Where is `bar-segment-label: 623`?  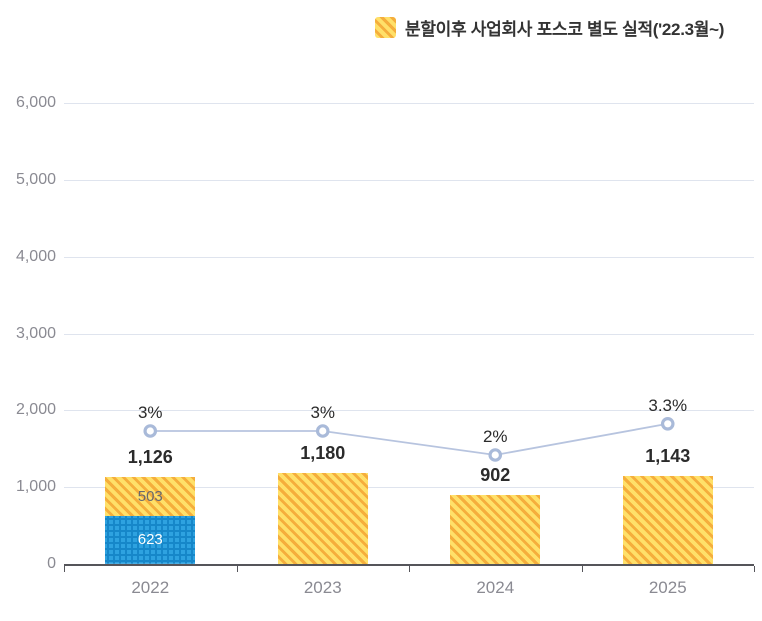
bar-segment-label: 623 is located at coordinates (150, 540).